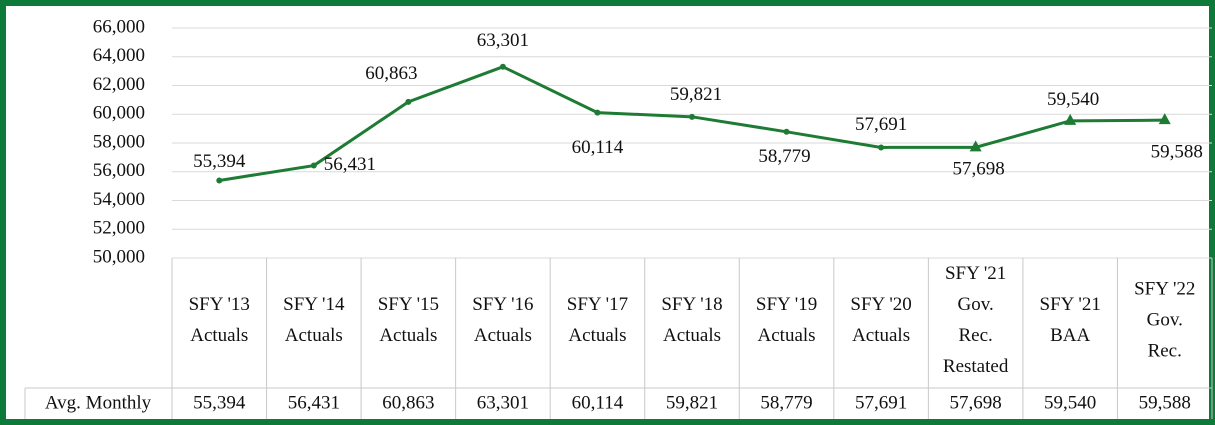 The width and height of the screenshot is (1215, 425). Describe the element at coordinates (881, 402) in the screenshot. I see `table-value: 57,691` at that location.